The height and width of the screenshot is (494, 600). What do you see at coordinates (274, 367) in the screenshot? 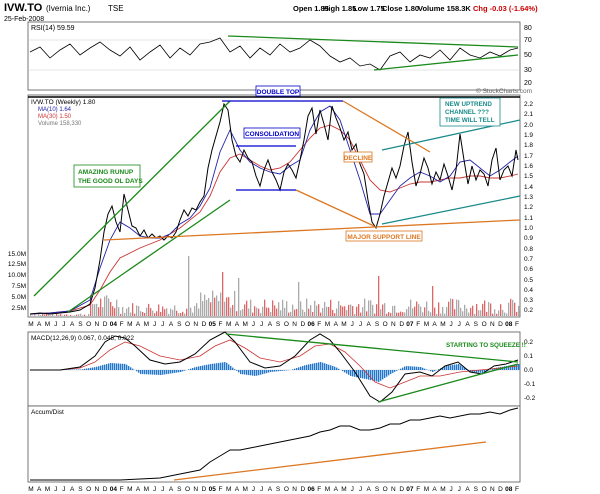
I see `macd-line` at bounding box center [274, 367].